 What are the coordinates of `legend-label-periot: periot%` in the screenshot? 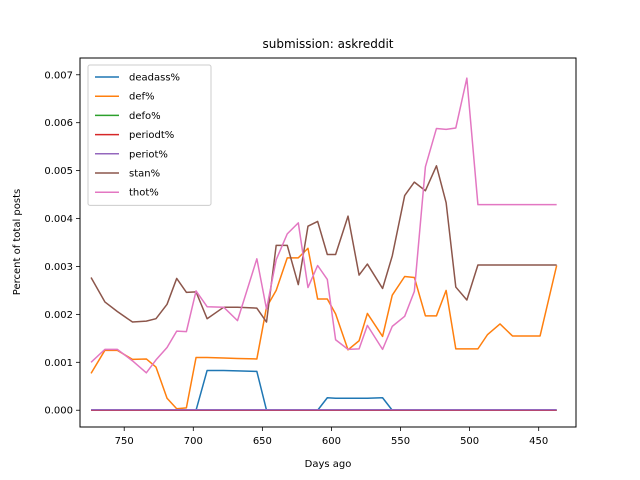 It's located at (148, 154).